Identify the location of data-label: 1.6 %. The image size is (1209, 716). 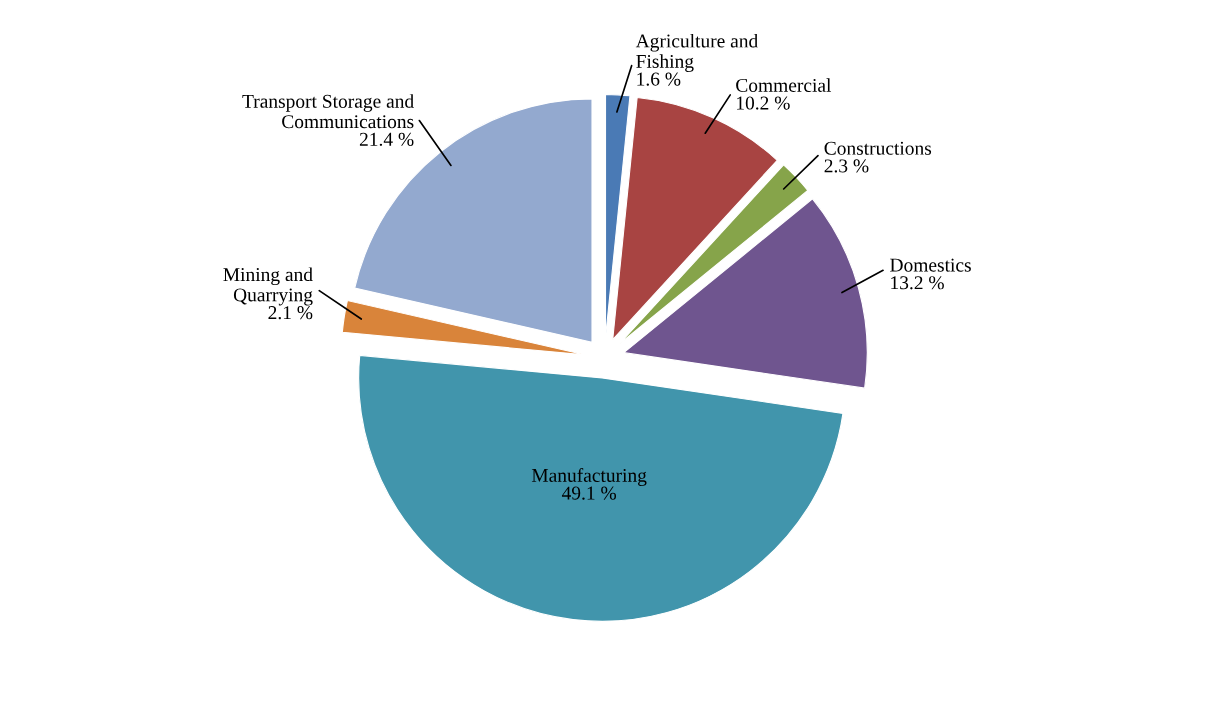
(659, 79).